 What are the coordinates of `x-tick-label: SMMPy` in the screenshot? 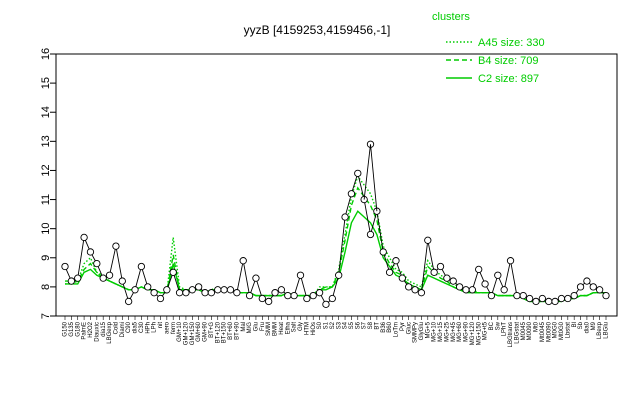 It's located at (416, 332).